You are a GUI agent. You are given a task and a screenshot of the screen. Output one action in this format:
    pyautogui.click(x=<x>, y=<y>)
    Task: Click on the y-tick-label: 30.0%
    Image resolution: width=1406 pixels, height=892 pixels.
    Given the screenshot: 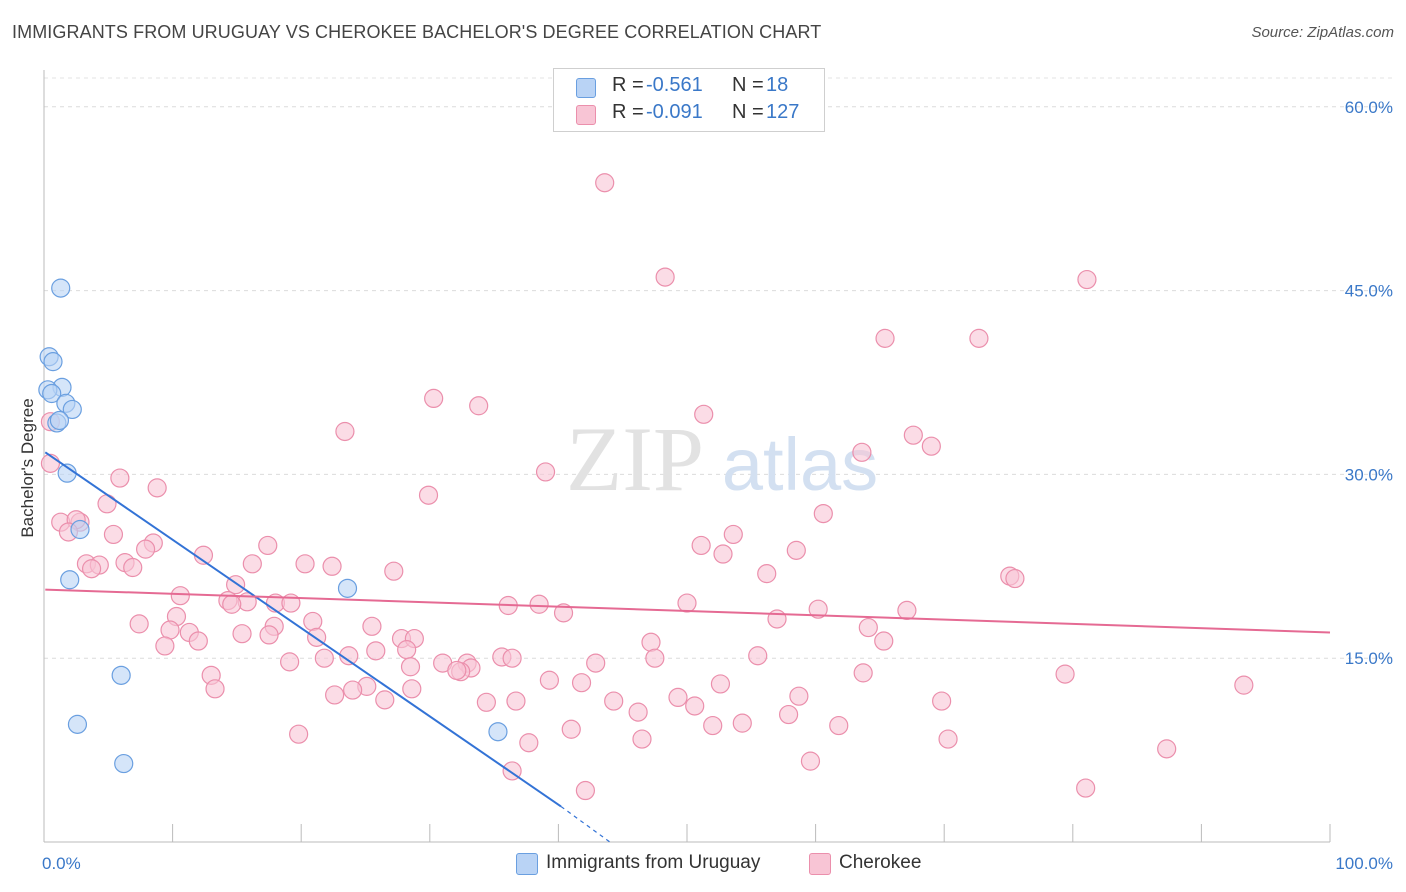 What is the action you would take?
    pyautogui.click(x=1369, y=474)
    